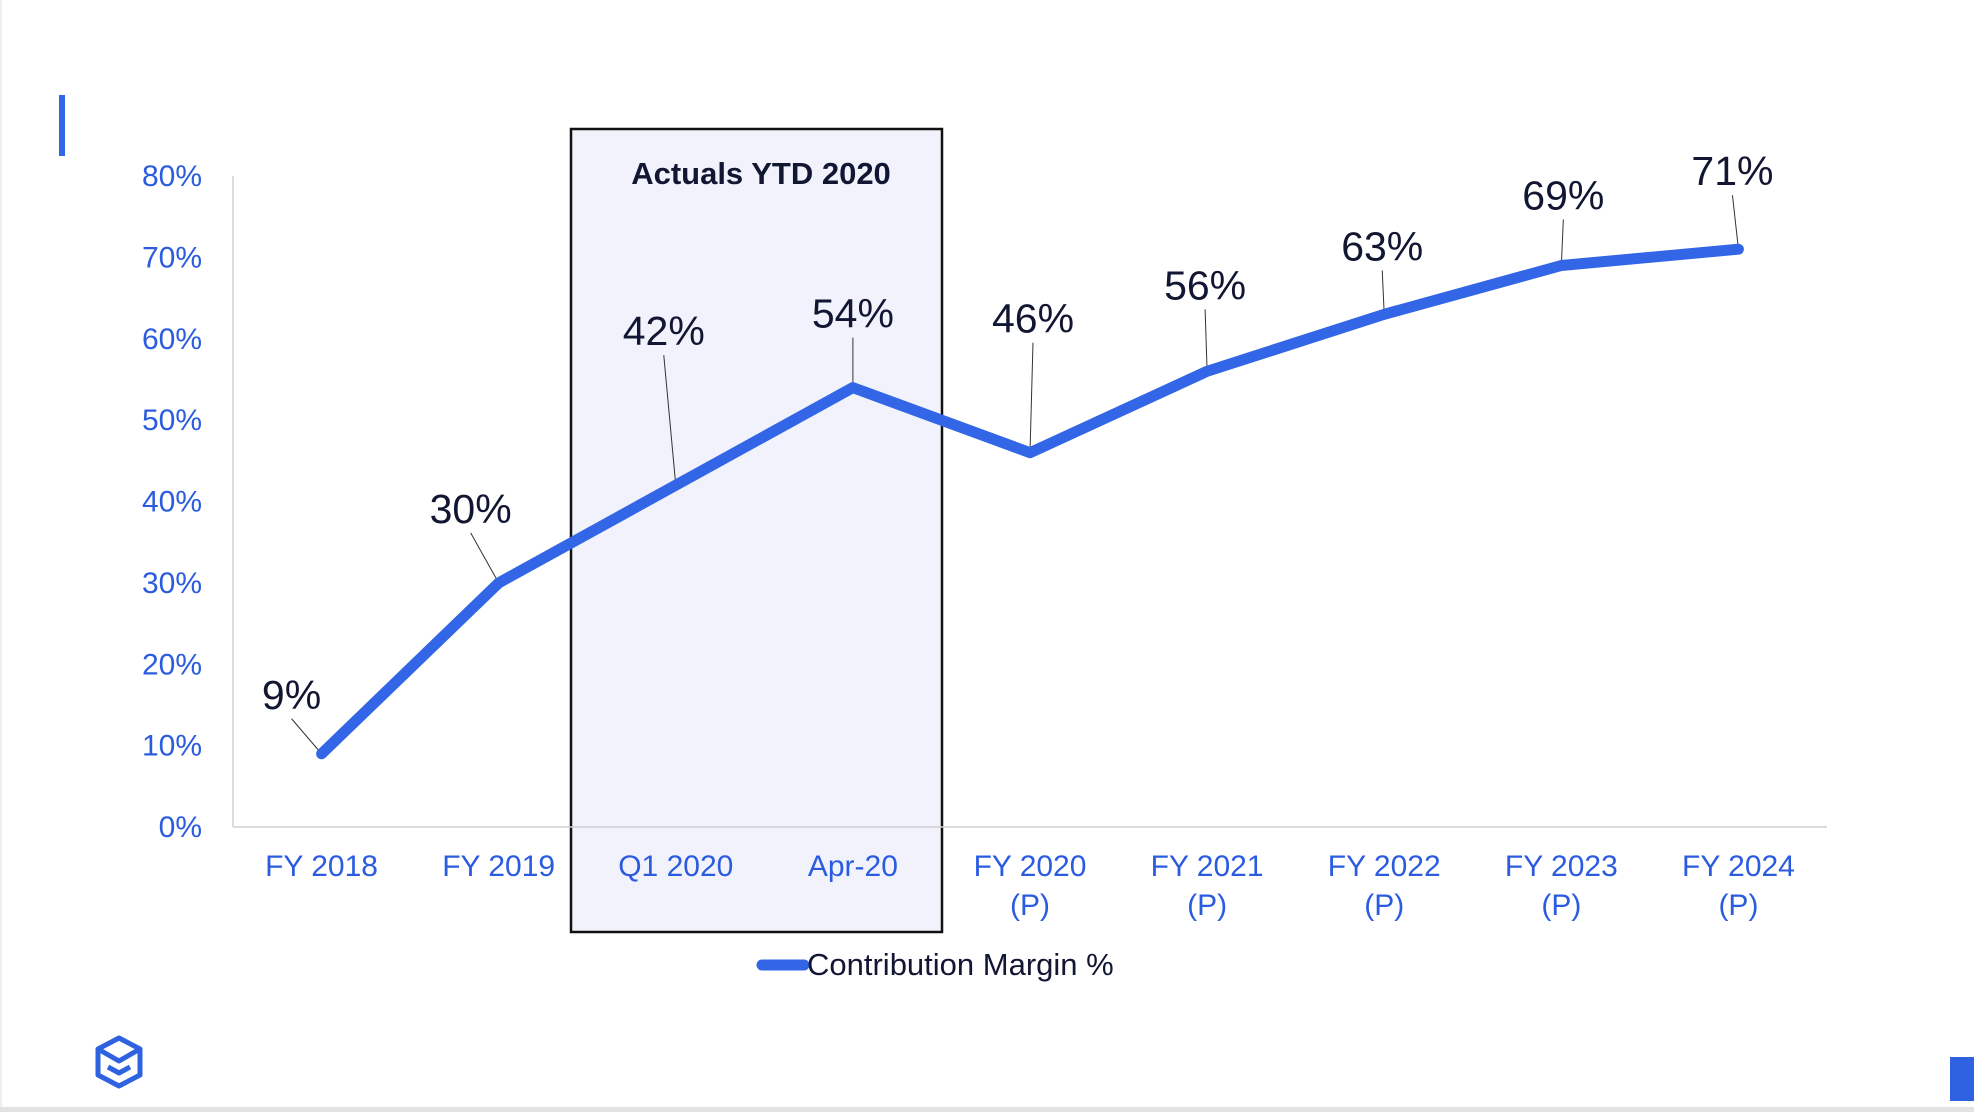 This screenshot has height=1112, width=1974. Describe the element at coordinates (1382, 246) in the screenshot. I see `data-label: 63%` at that location.